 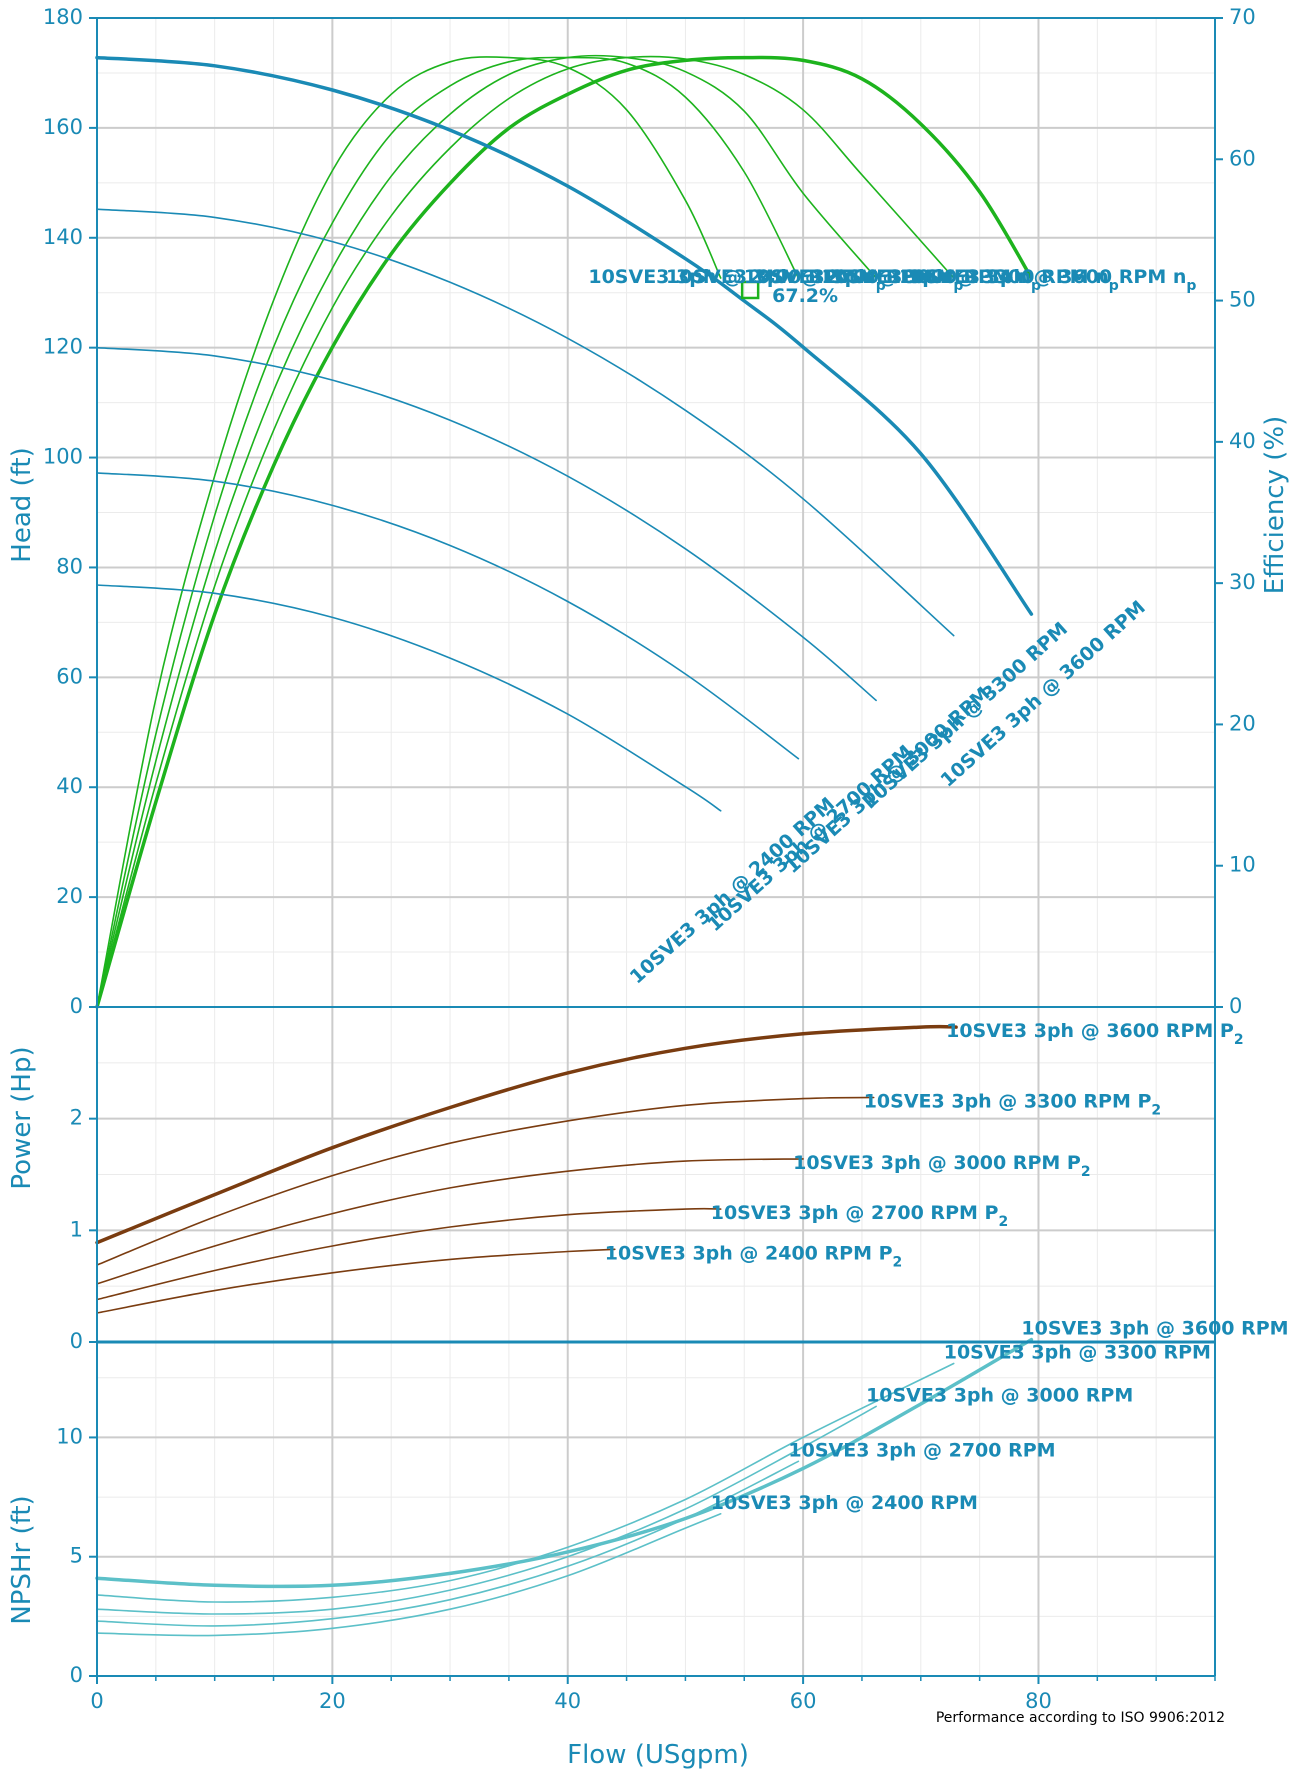 What do you see at coordinates (969, 280) in the screenshot?
I see `efficiency-curve-label-4: 10SVE3 3ph @ 3300 RPM np` at bounding box center [969, 280].